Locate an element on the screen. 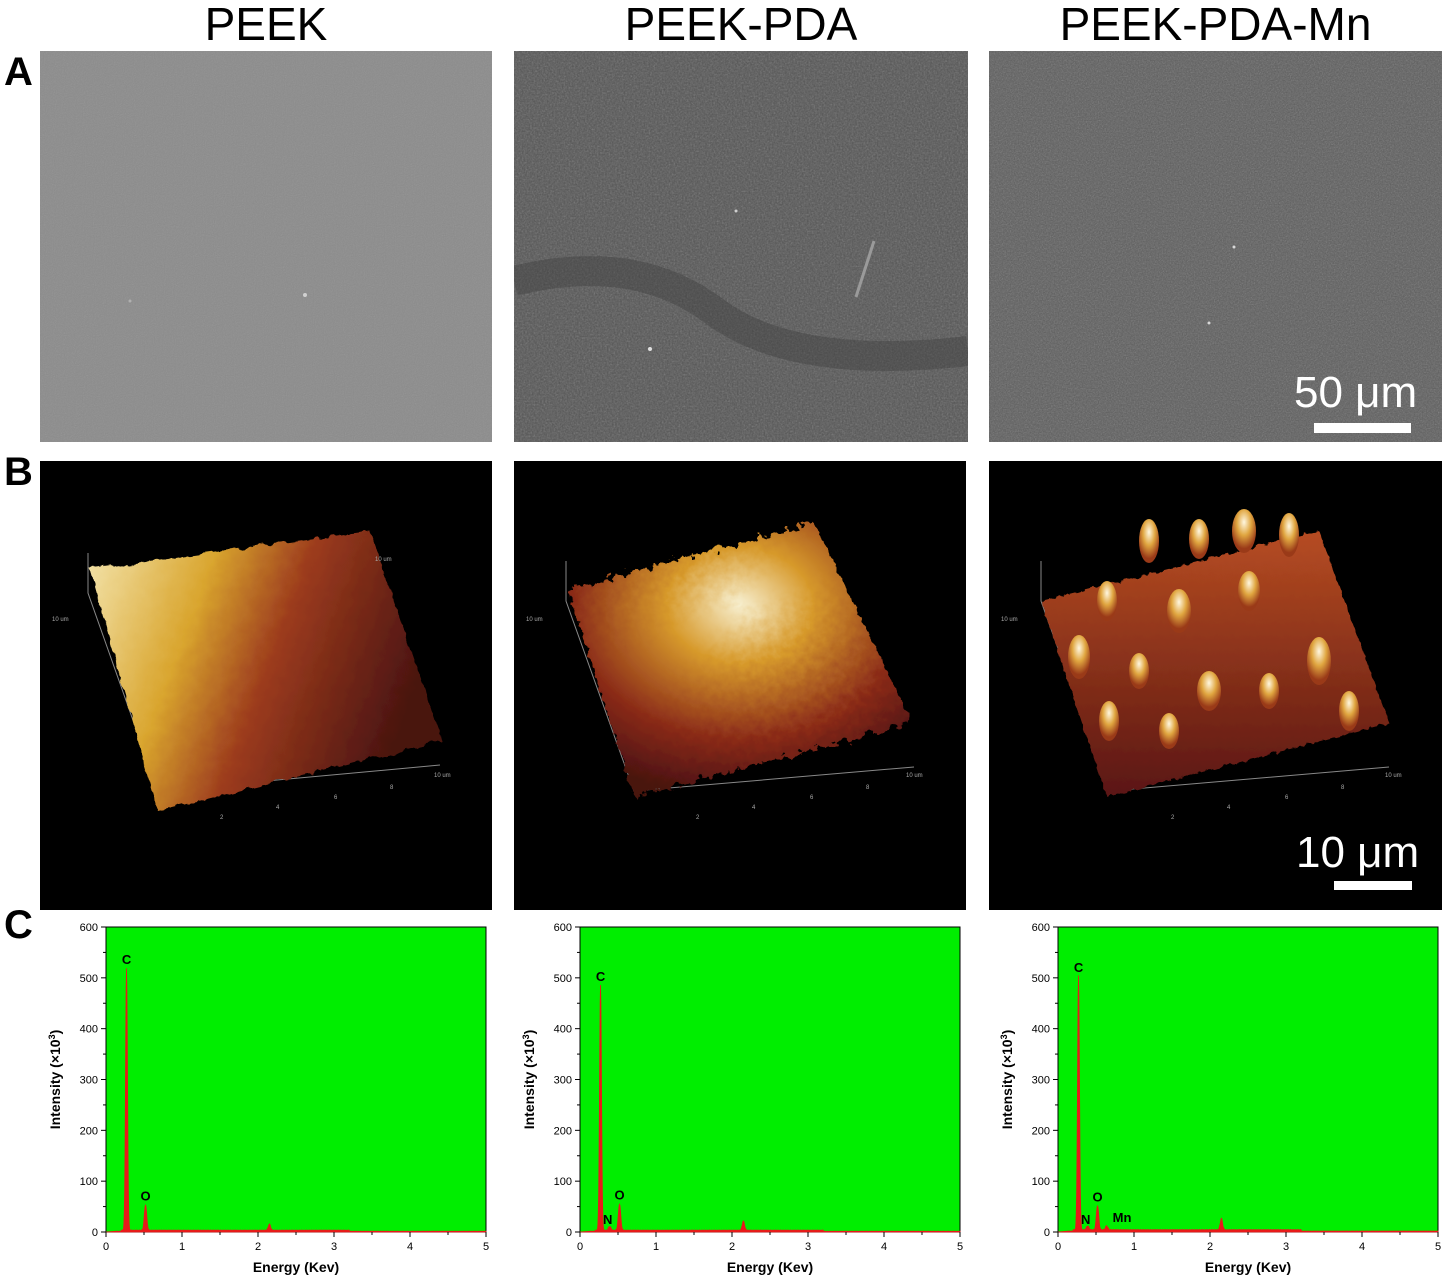  sem-image-peek-pda-mn: 50 μm is located at coordinates (1215, 246).